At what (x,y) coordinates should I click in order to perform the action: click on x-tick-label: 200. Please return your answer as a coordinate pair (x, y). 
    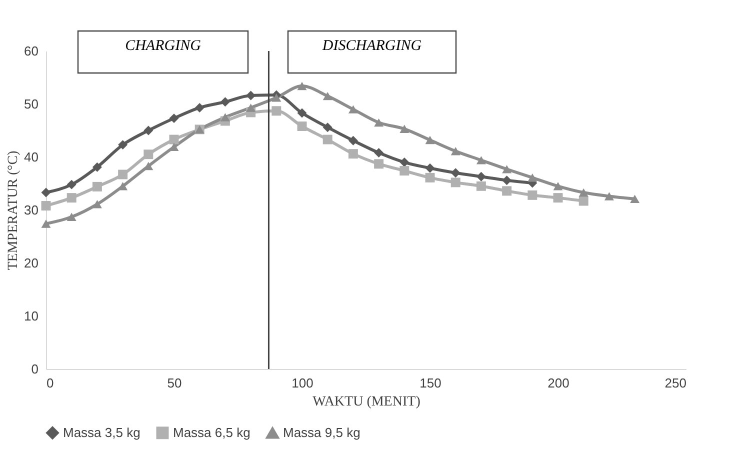
    Looking at the image, I should click on (559, 383).